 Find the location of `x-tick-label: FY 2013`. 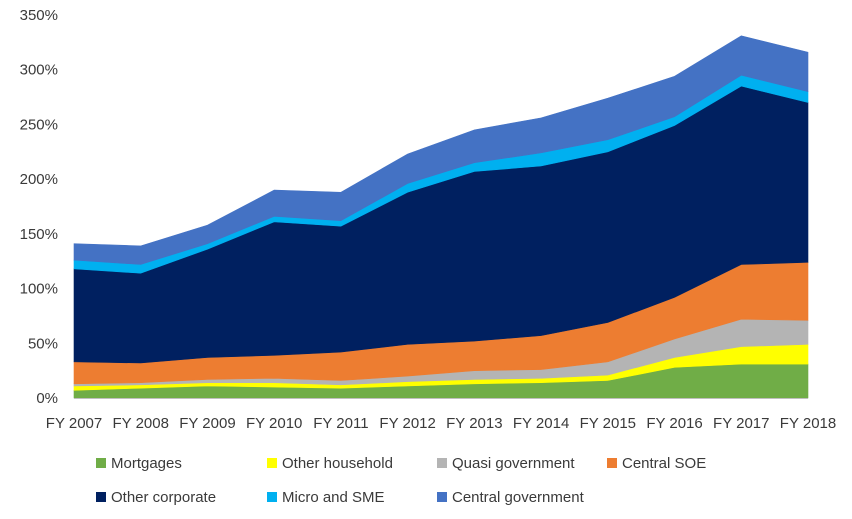

x-tick-label: FY 2013 is located at coordinates (474, 423).